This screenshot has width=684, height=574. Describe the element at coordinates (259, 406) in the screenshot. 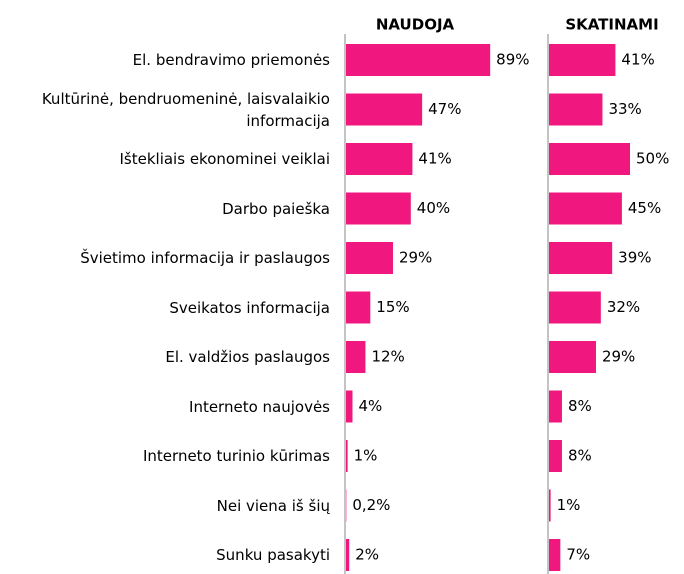

I see `category-label: Interneto naujovės` at that location.